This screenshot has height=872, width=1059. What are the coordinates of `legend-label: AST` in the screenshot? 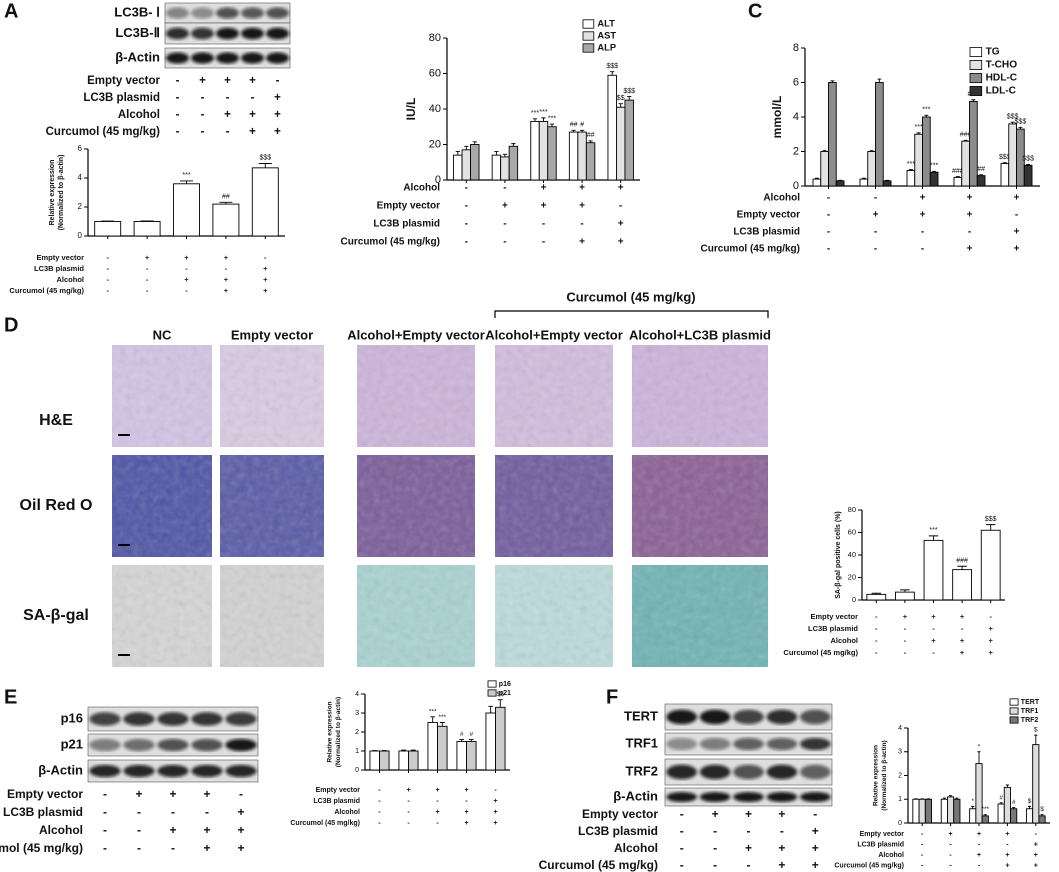 It's located at (606, 35).